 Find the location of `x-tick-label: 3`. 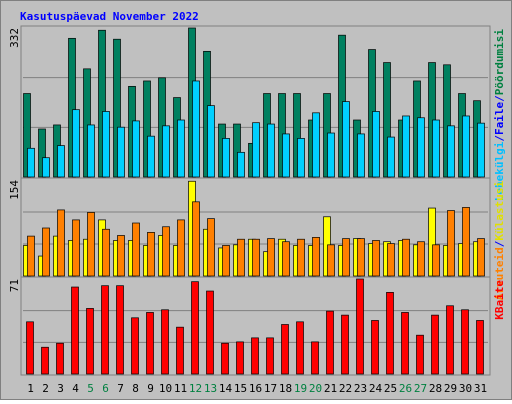

x-tick-label: 3 is located at coordinates (60, 388).